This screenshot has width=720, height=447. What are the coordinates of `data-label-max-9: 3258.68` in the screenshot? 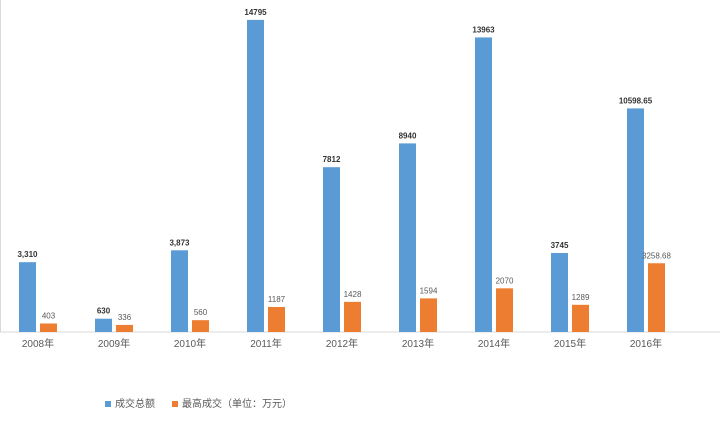 It's located at (656, 255).